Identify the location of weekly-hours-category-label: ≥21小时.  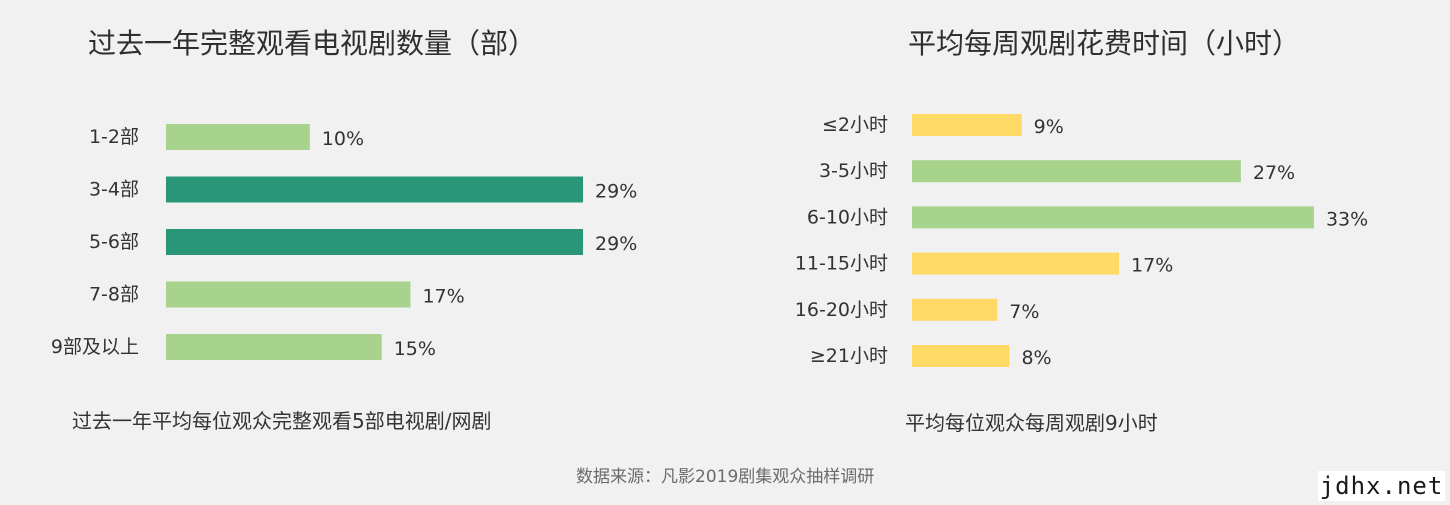
(849, 356).